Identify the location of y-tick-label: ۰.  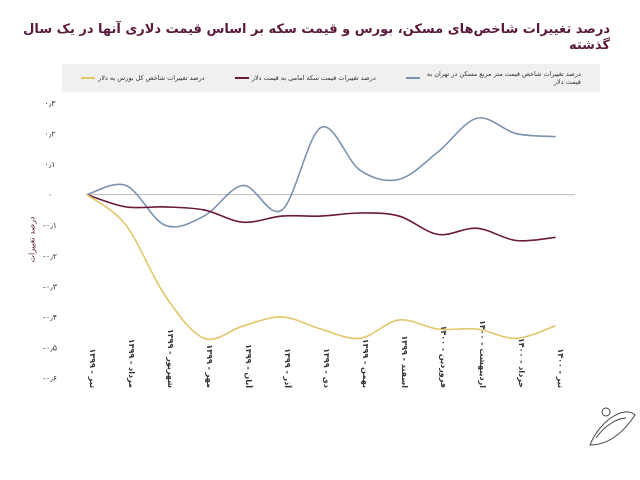
(50, 195).